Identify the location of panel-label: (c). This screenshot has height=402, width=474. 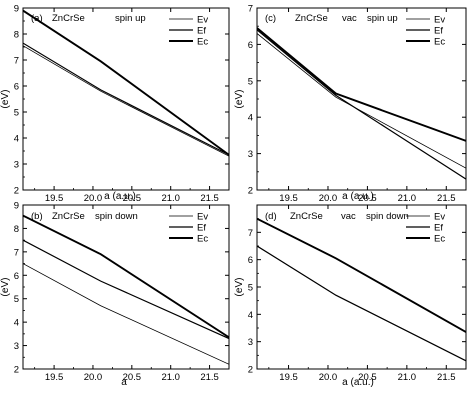
(270, 18).